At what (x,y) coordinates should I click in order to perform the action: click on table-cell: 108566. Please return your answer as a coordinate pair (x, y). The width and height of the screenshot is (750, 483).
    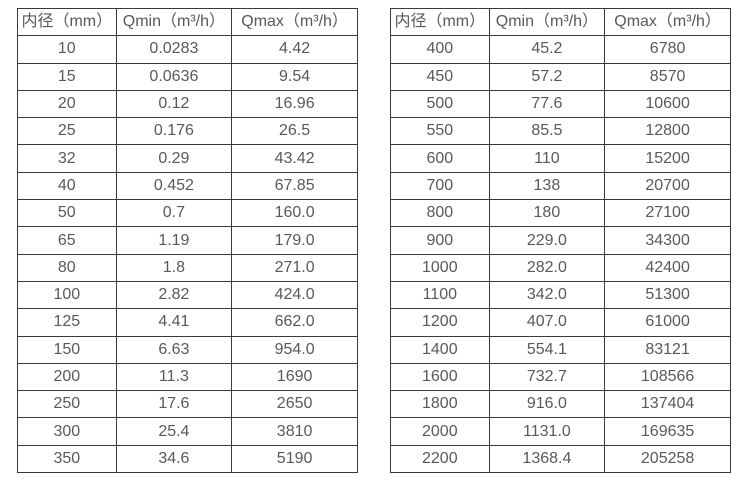
    Looking at the image, I should click on (667, 377).